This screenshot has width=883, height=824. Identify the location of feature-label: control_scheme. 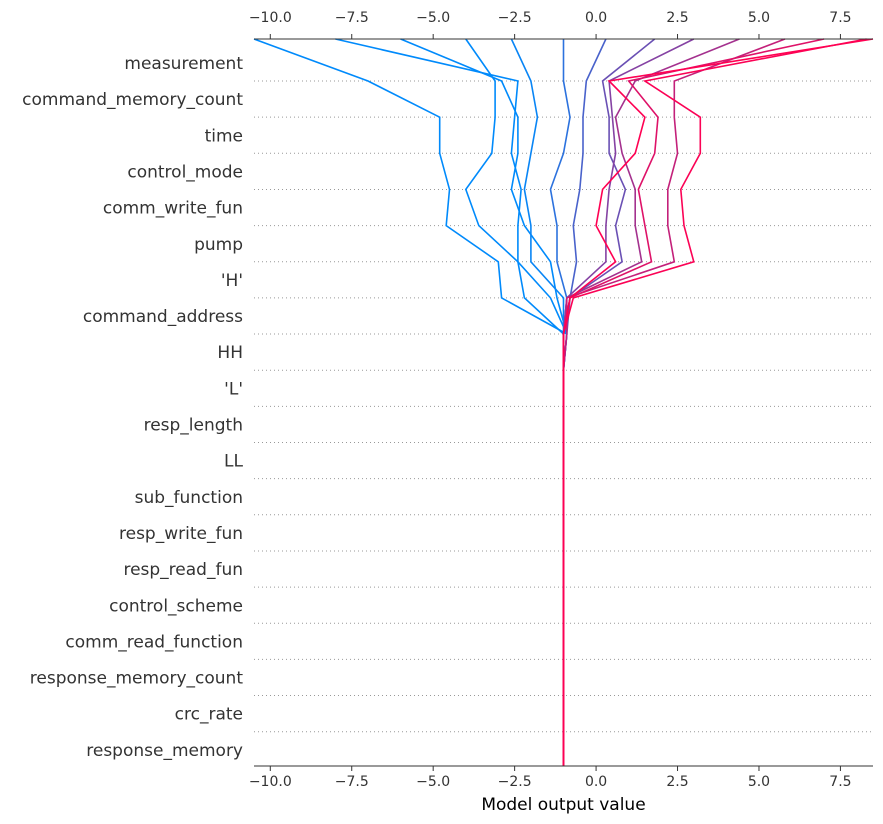
(176, 606).